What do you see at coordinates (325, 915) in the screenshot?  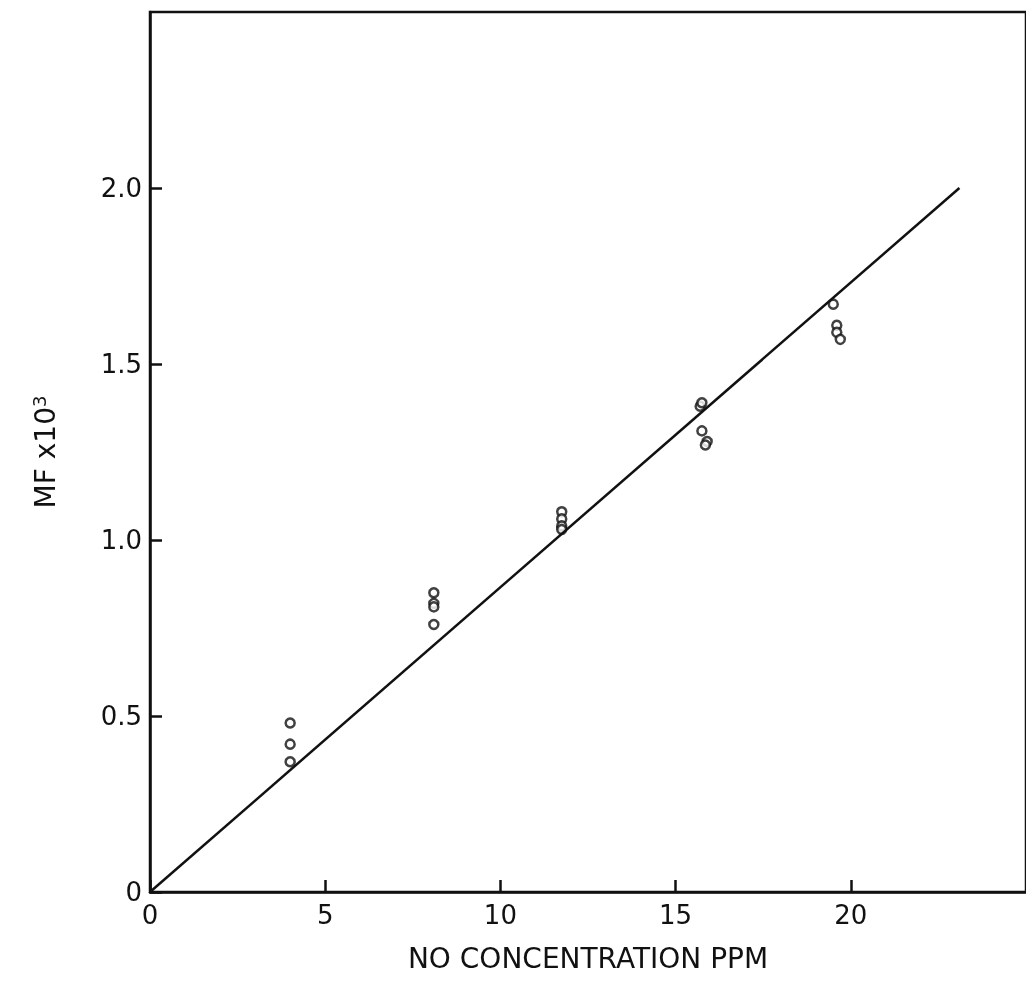 I see `x-tick-label: 5` at bounding box center [325, 915].